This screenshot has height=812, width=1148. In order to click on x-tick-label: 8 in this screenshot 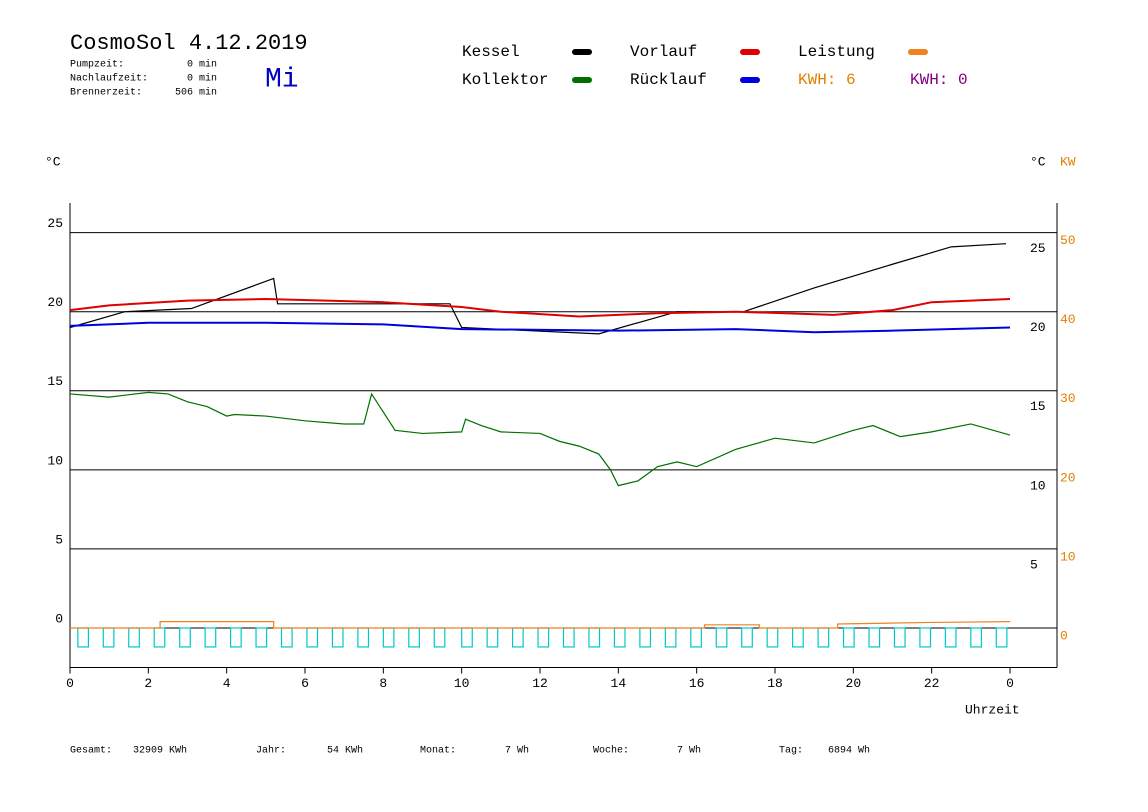, I will do `click(383, 683)`.